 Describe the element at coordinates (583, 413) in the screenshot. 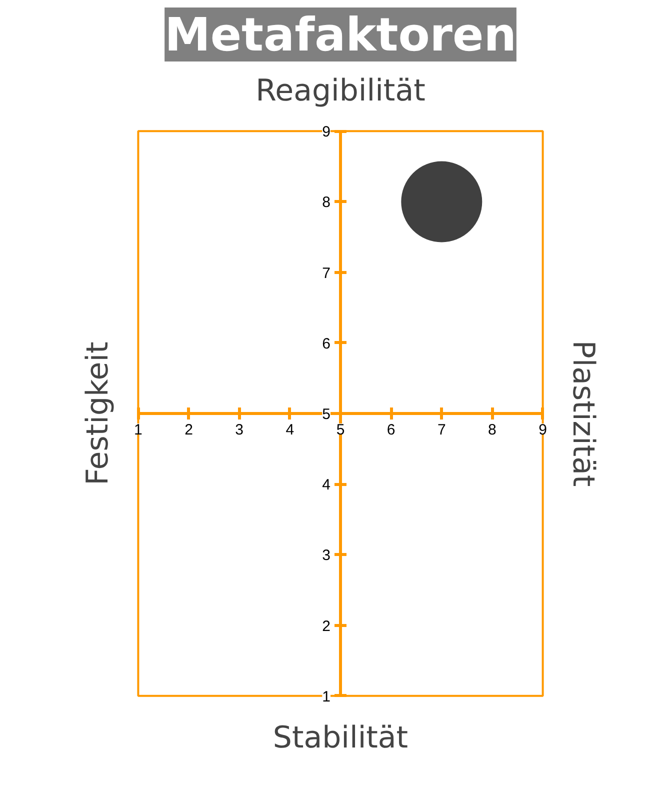

I see `y2-axis-title: Plastizität` at that location.